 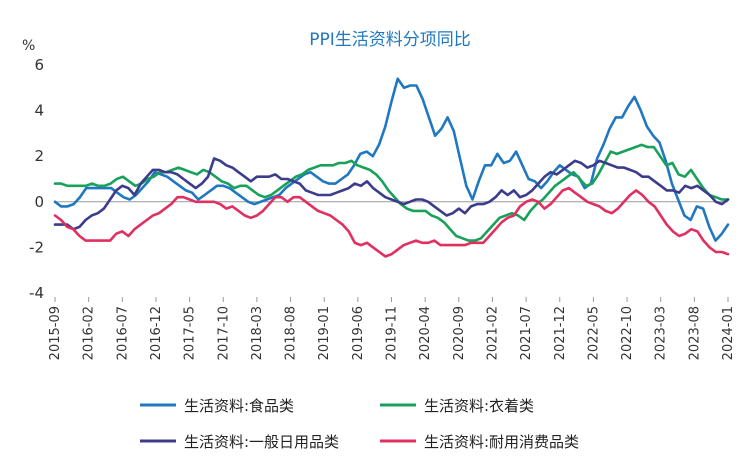 I want to click on x-tick-label: 2023-08, so click(x=694, y=333).